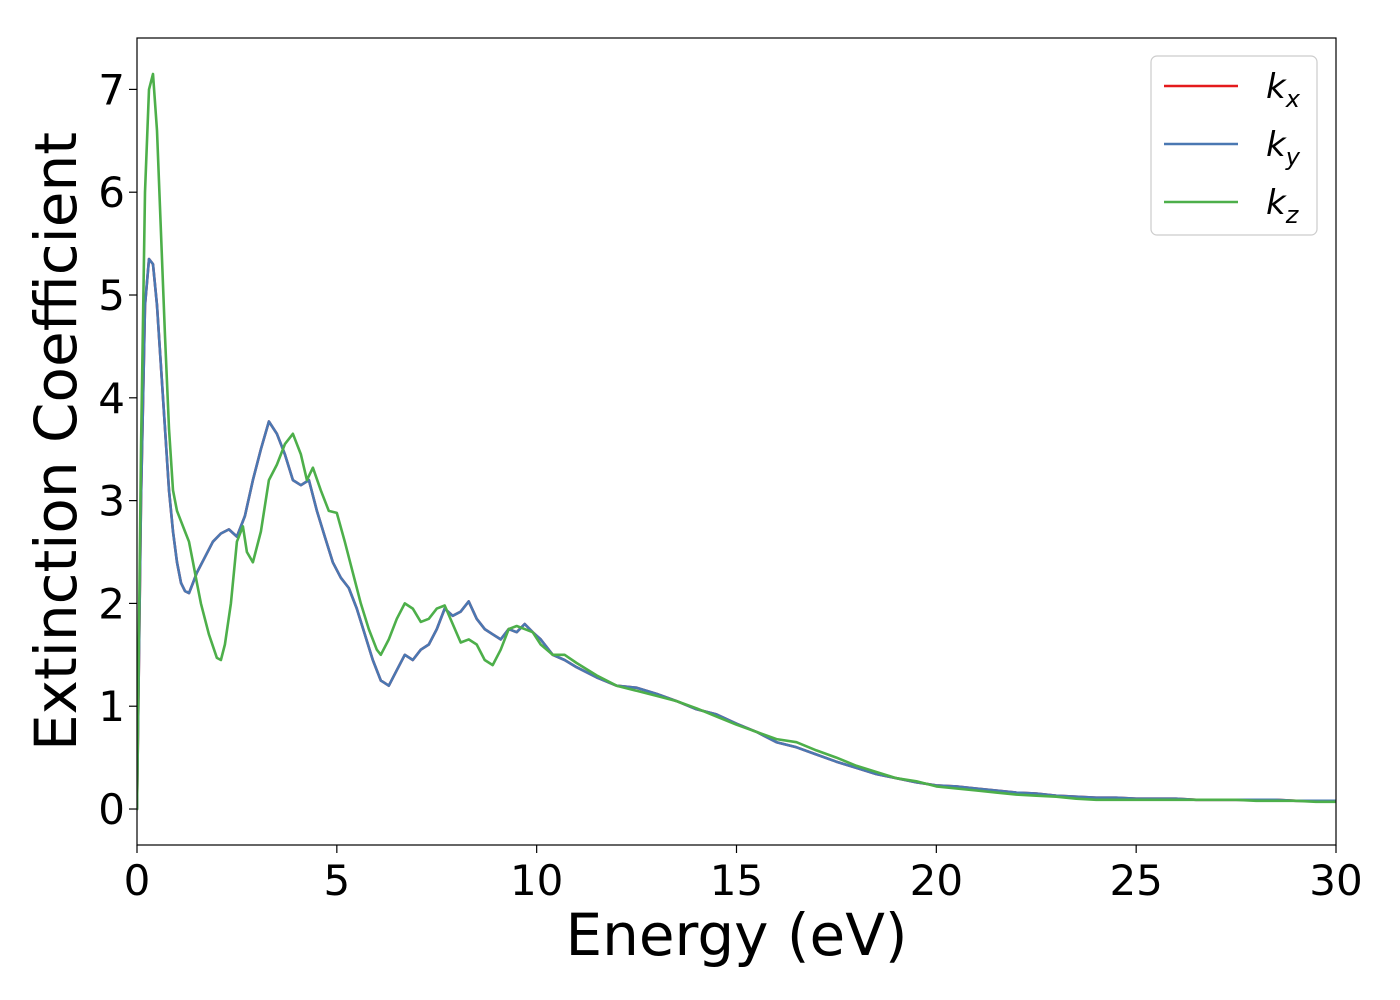 This screenshot has height=1000, width=1400. What do you see at coordinates (1335, 880) in the screenshot?
I see `x-tick-label: 30` at bounding box center [1335, 880].